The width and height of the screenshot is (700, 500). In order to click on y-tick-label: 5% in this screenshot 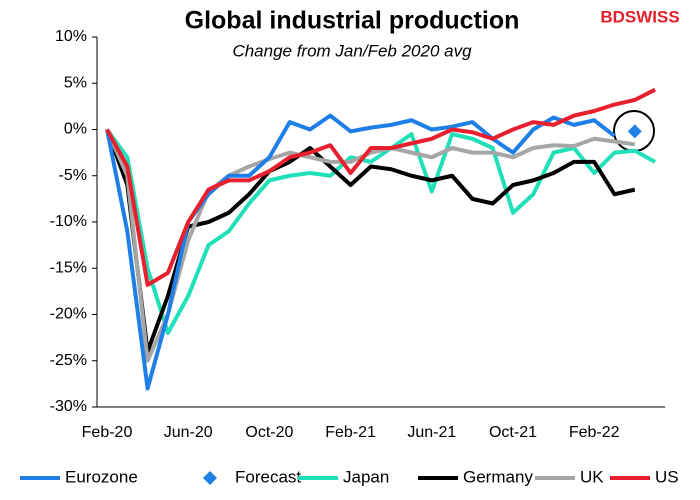, I will do `click(75, 82)`.